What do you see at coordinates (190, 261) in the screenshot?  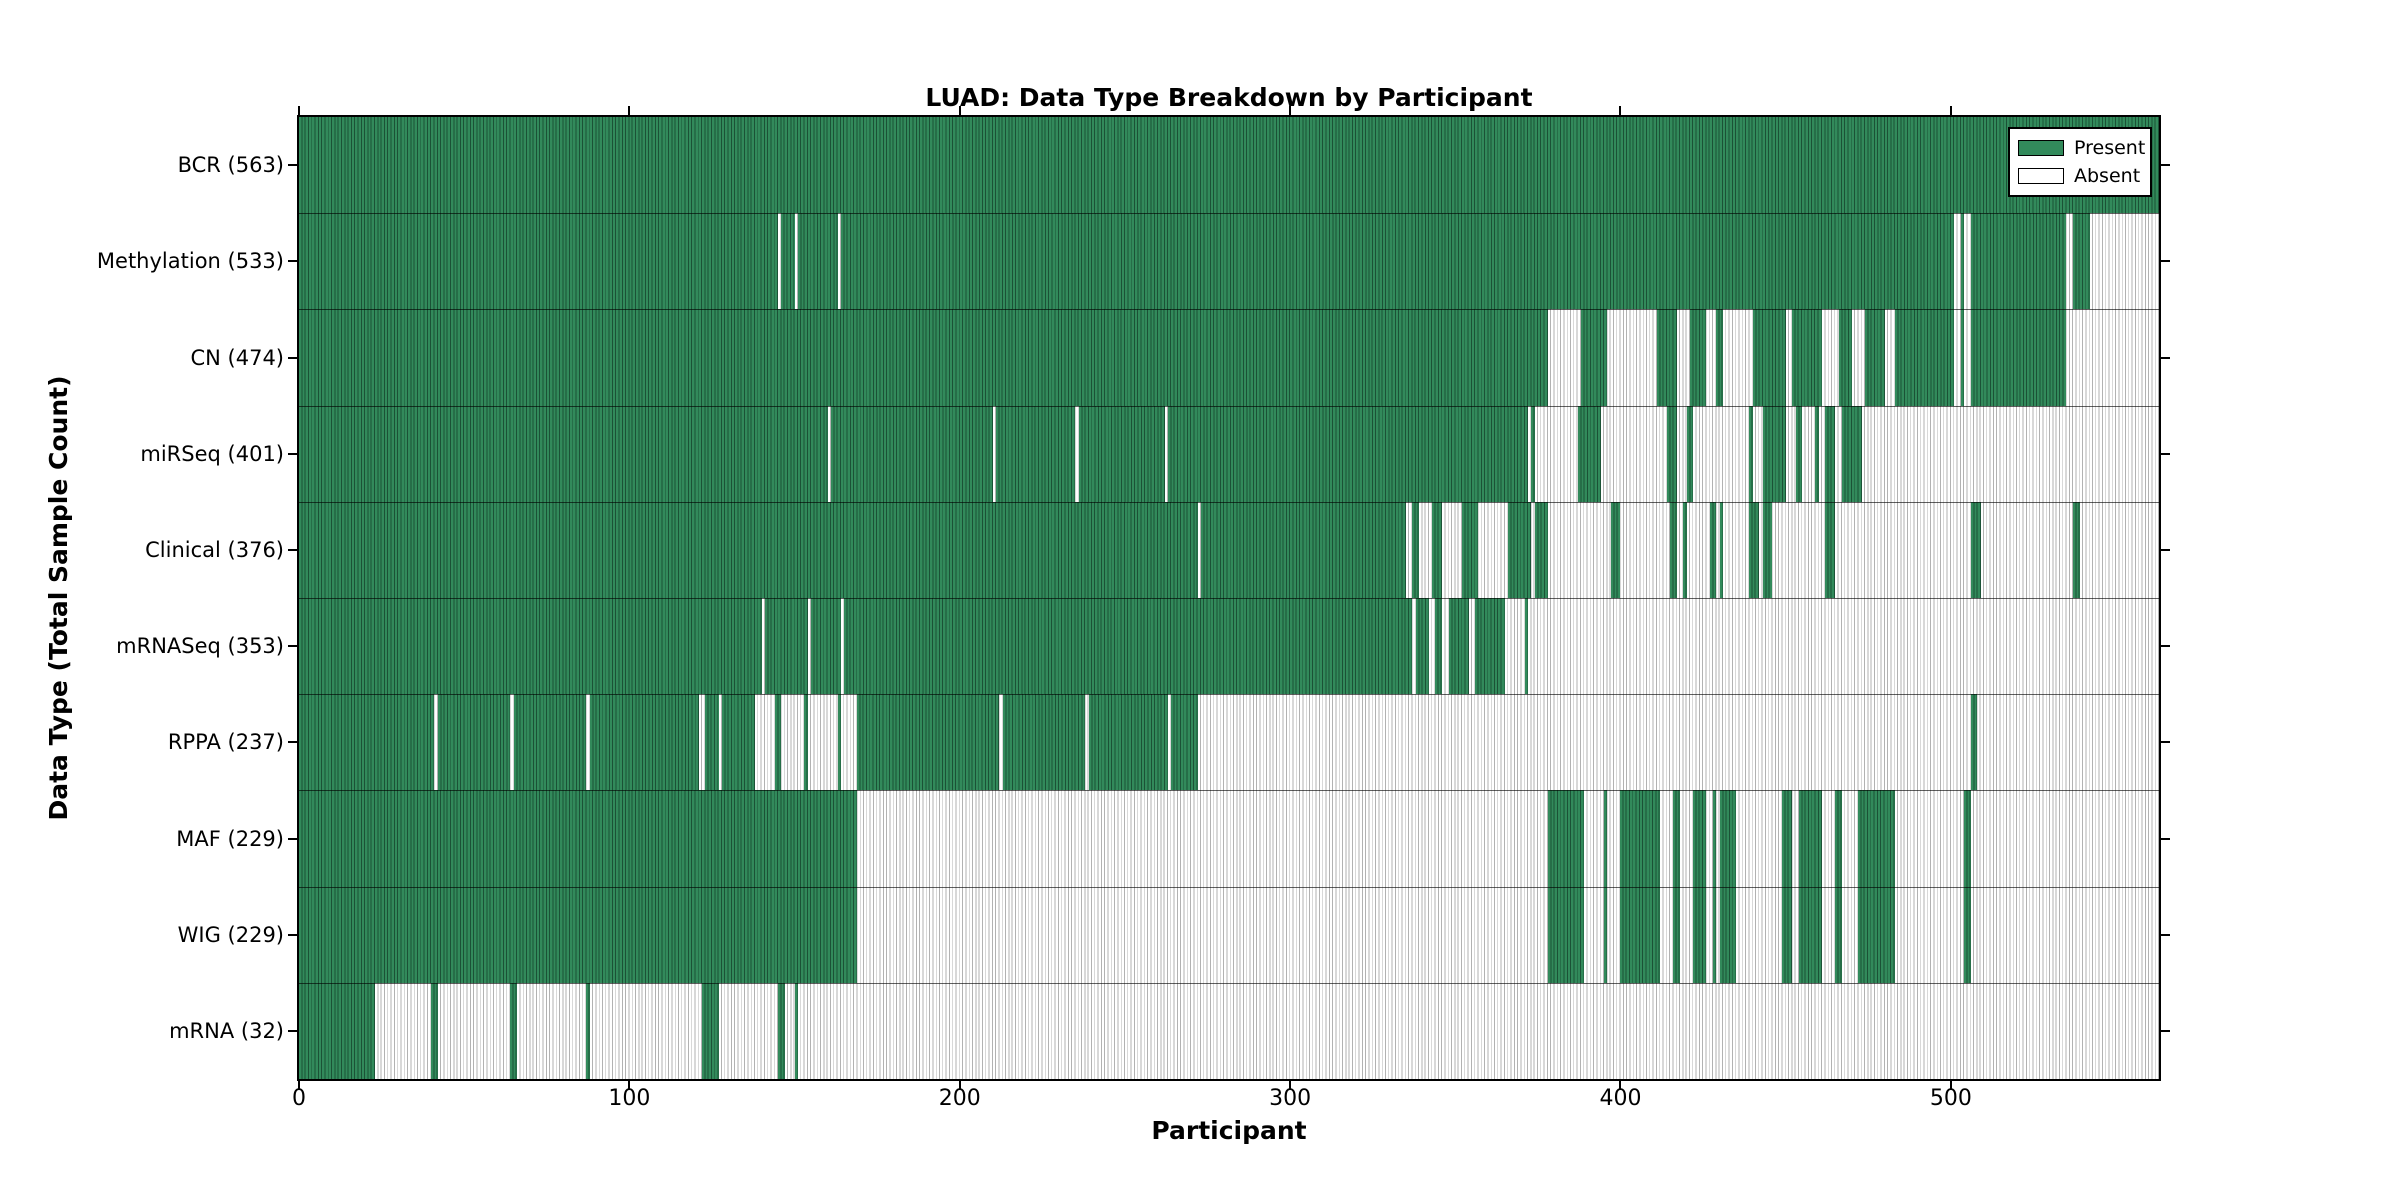 I see `y-tick-label: Methylation (533)` at bounding box center [190, 261].